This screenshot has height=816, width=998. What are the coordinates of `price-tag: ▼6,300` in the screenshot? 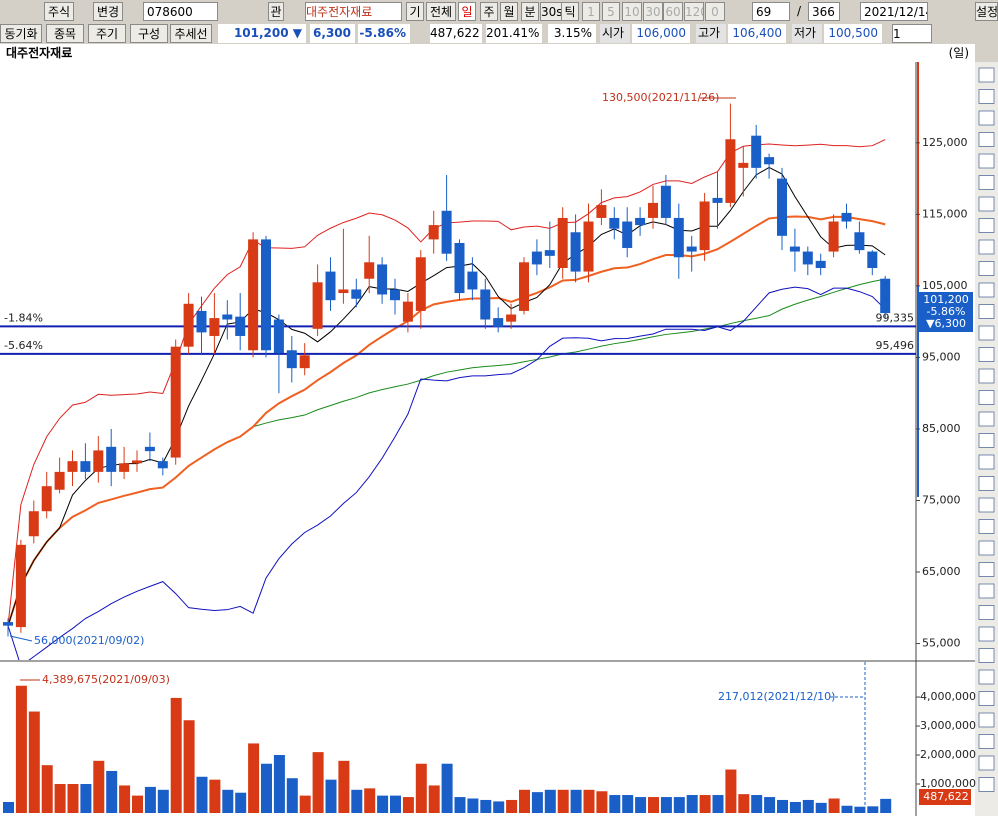 It's located at (946, 323).